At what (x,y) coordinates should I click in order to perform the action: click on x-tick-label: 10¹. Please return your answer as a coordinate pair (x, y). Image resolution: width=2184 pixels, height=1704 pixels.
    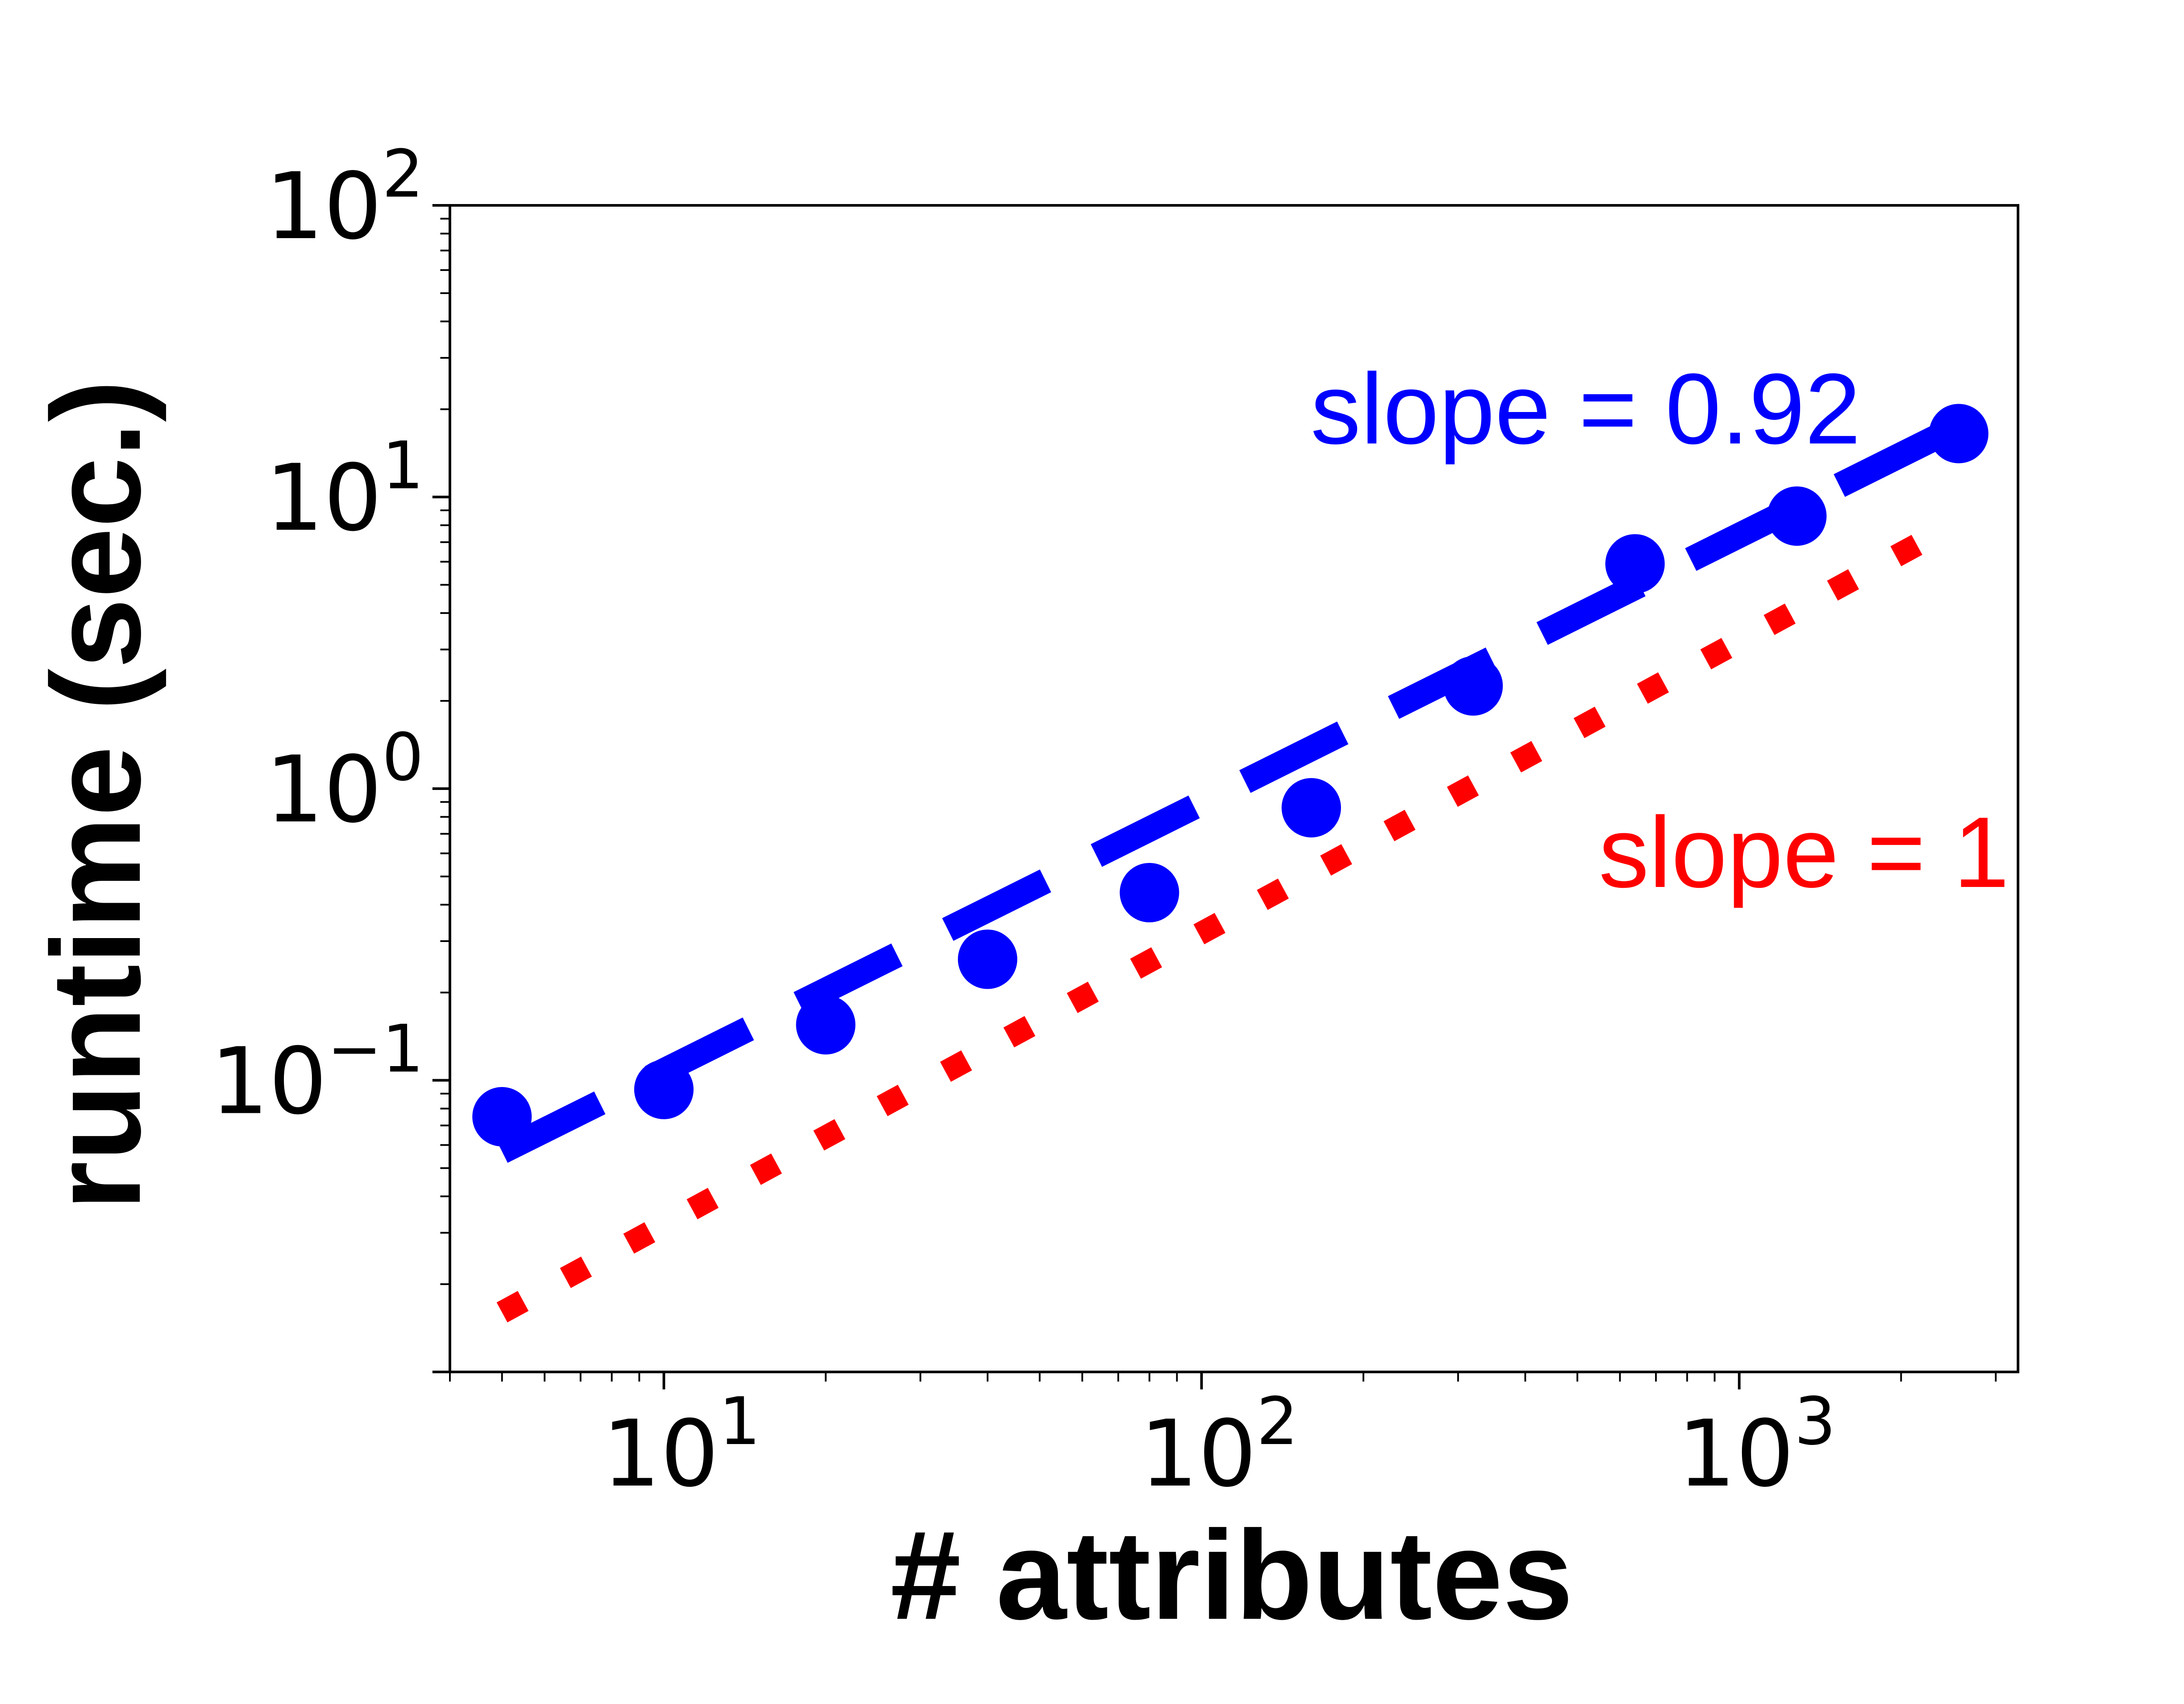
    Looking at the image, I should click on (681, 1445).